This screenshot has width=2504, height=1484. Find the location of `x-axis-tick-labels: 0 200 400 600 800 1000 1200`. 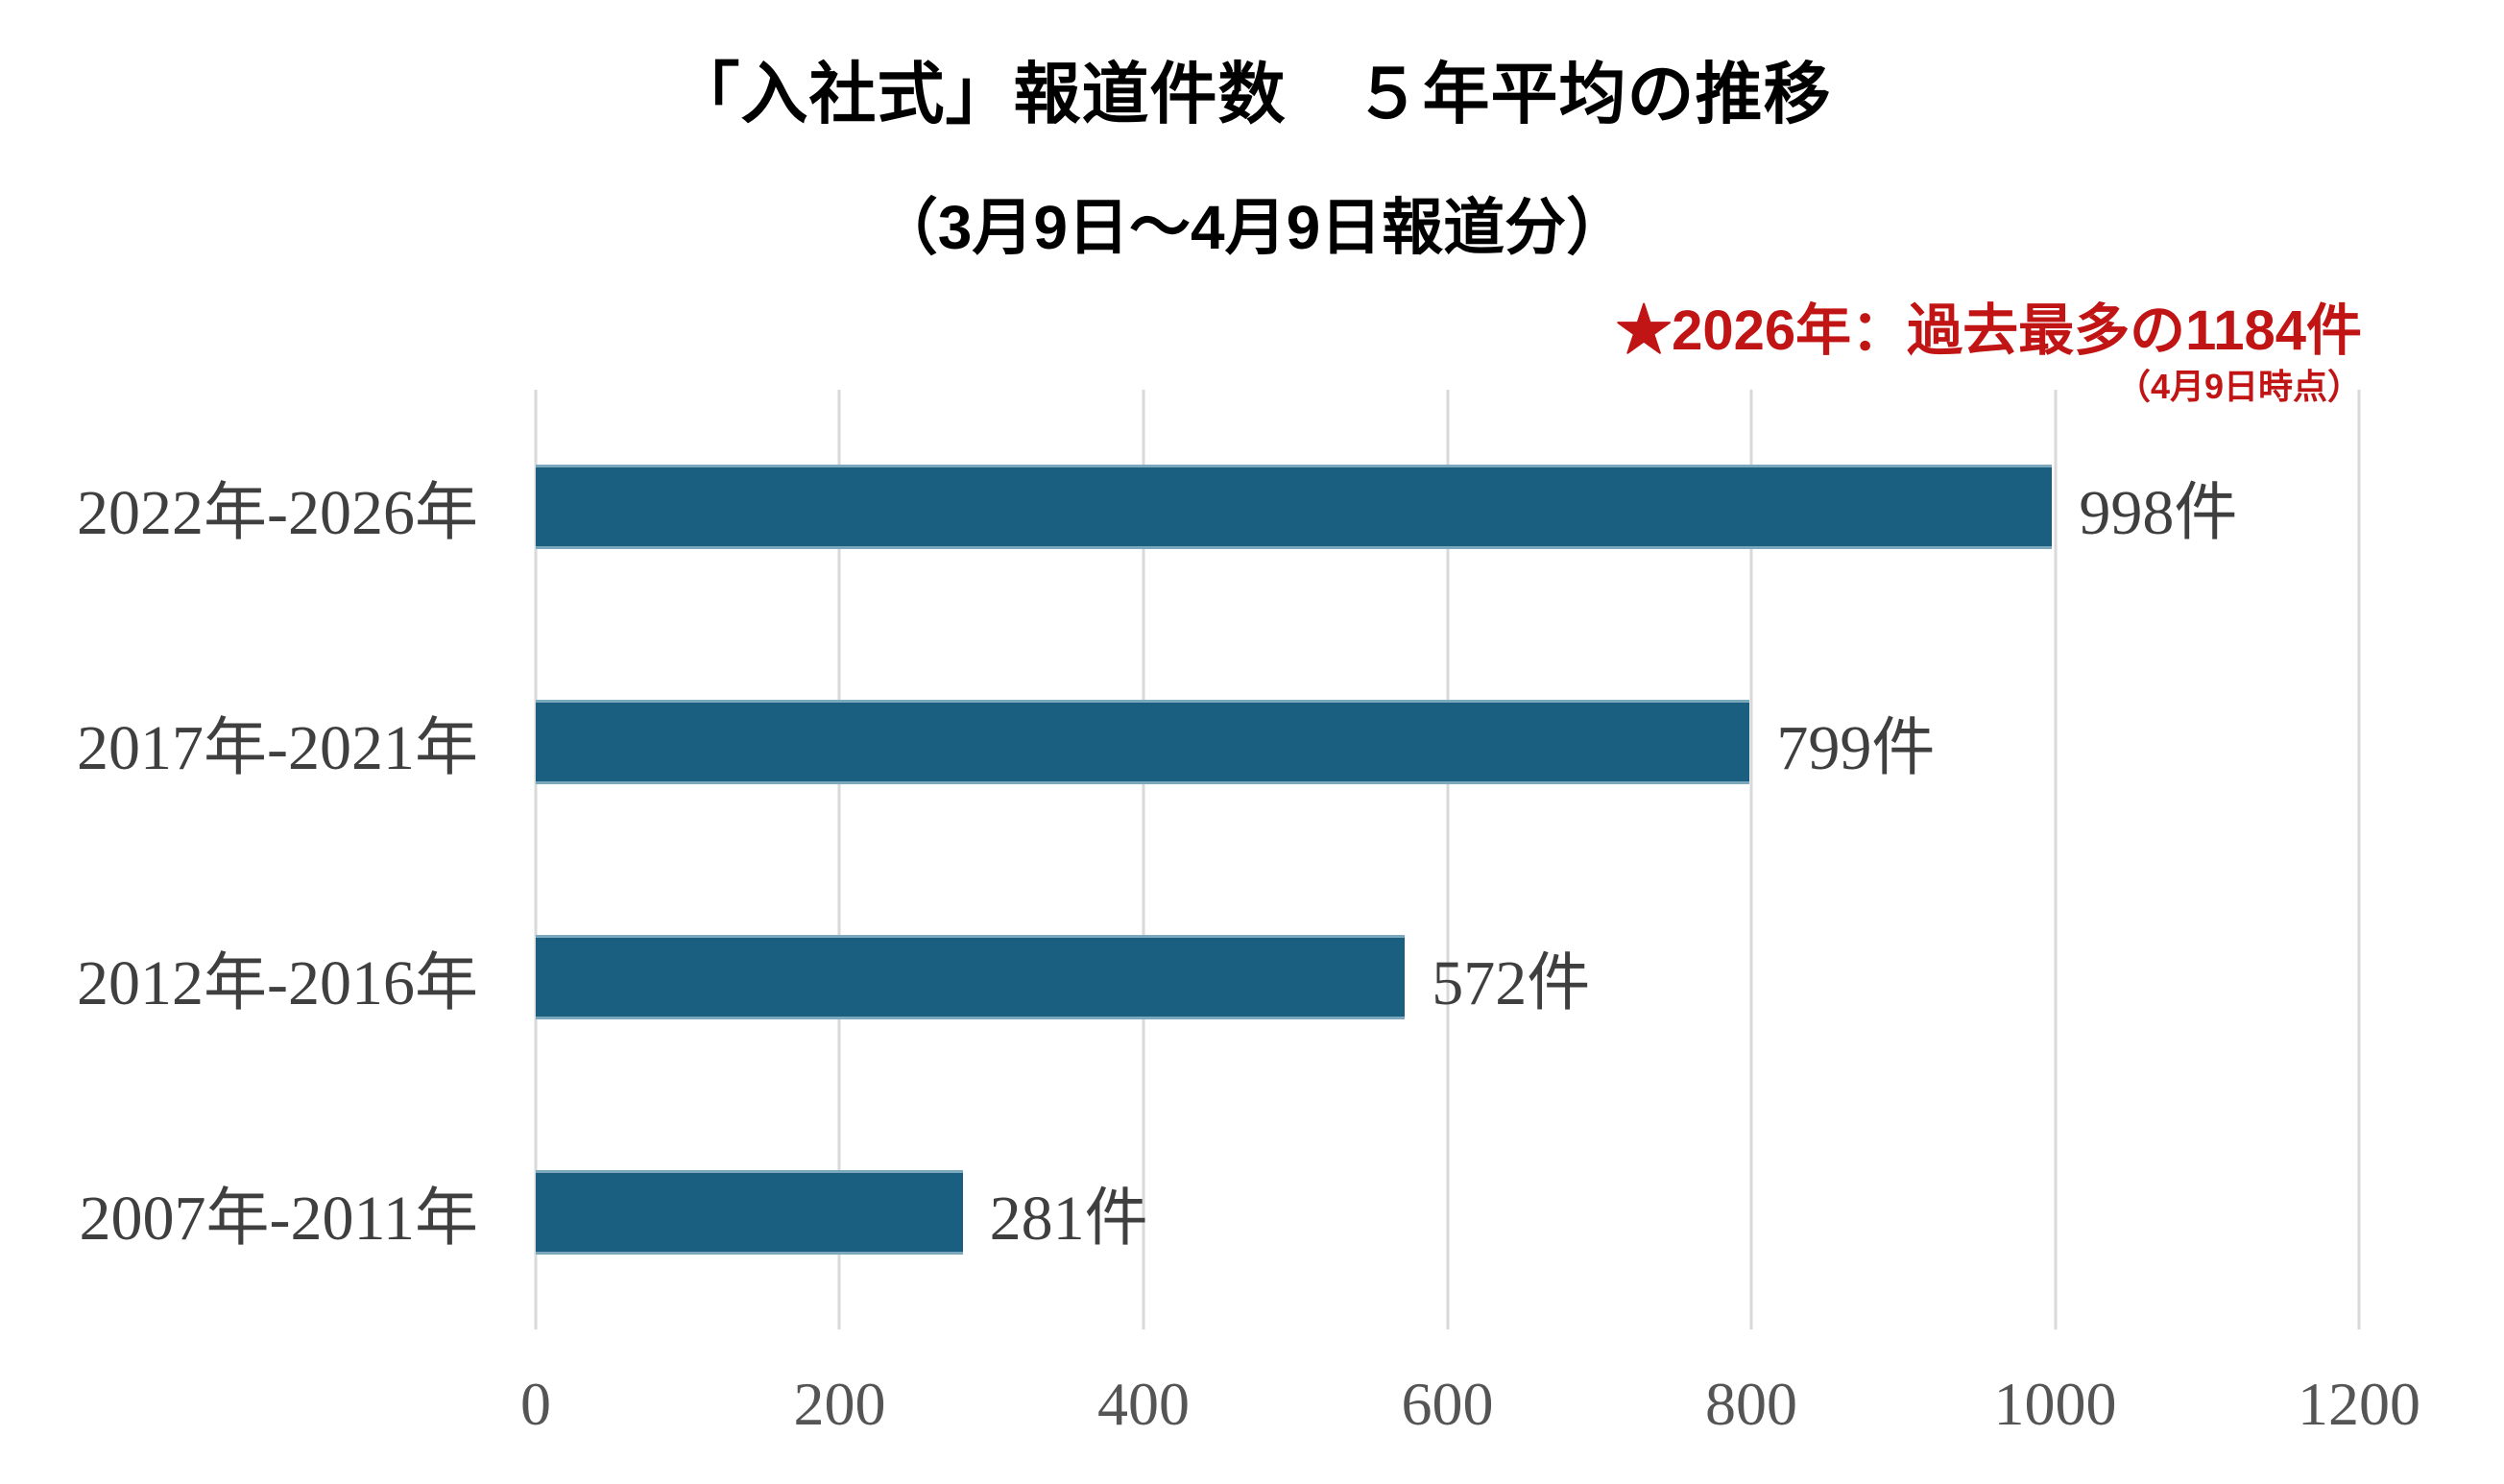

x-axis-tick-labels: 0 200 400 600 800 1000 1200 is located at coordinates (1470, 1412).